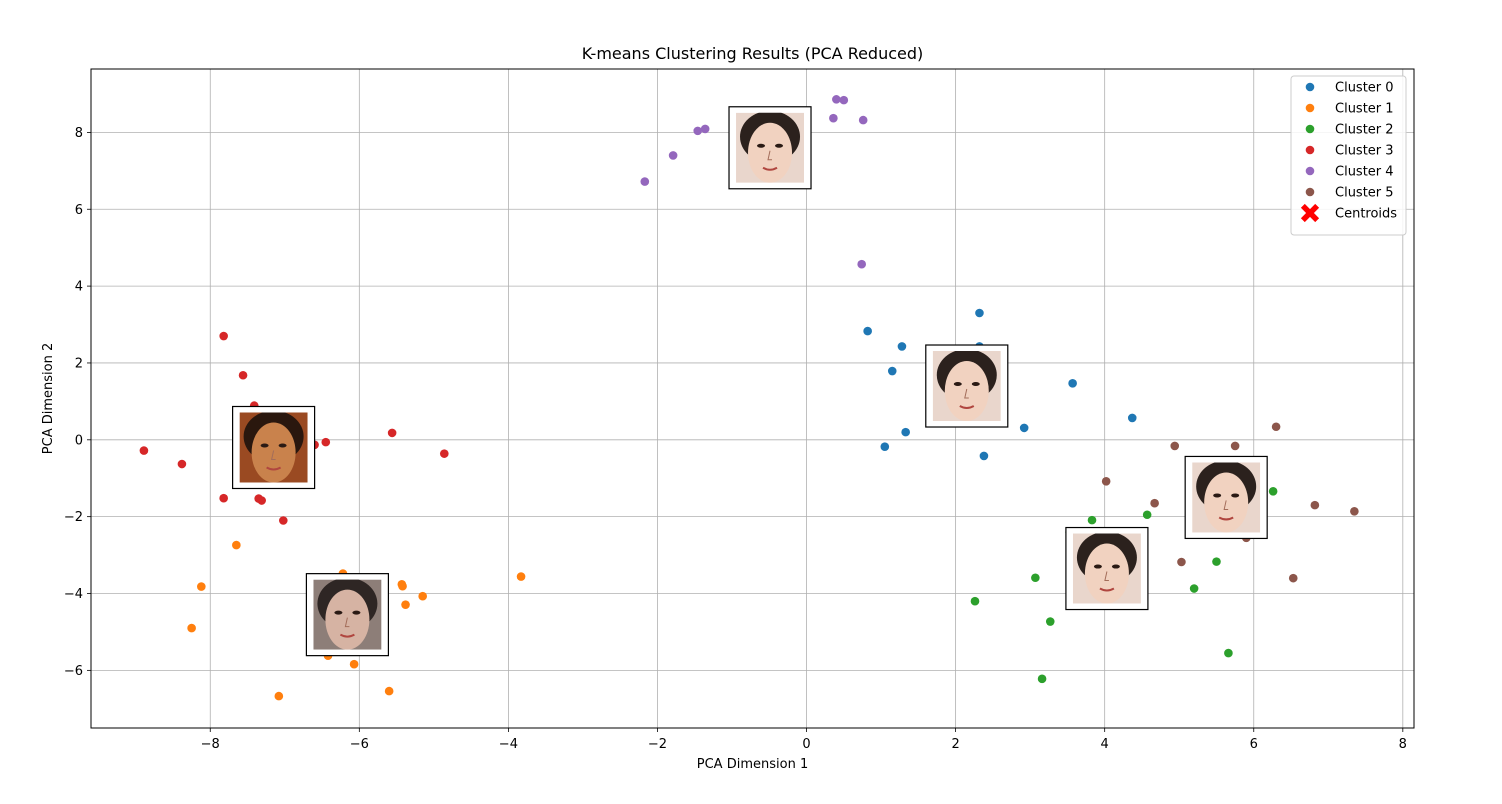  What do you see at coordinates (73, 671) in the screenshot?
I see `y-tick-label: −6` at bounding box center [73, 671].